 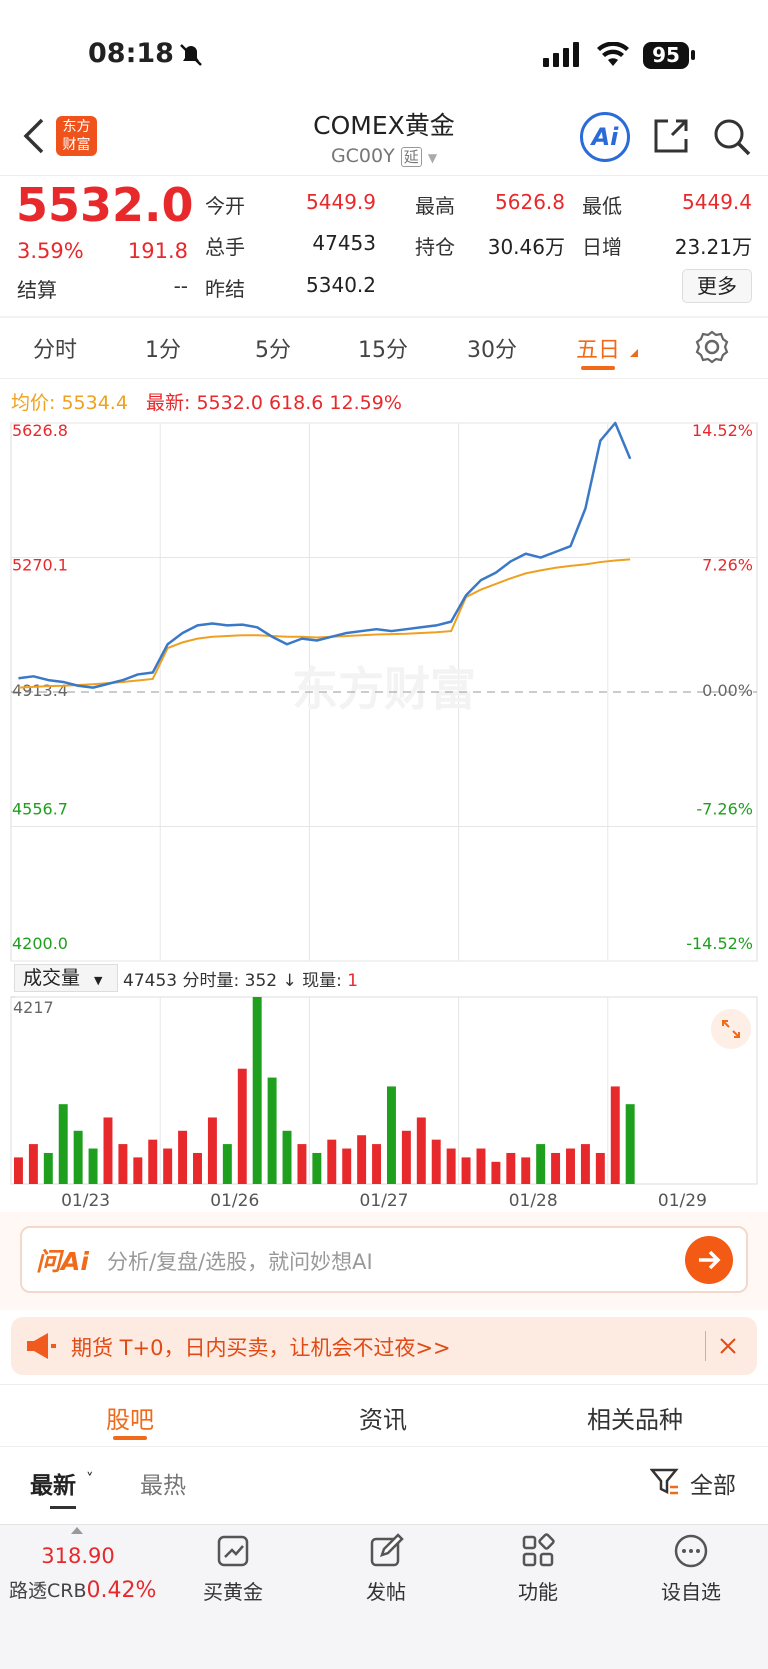 I want to click on arrow: ↓, so click(x=289, y=981).